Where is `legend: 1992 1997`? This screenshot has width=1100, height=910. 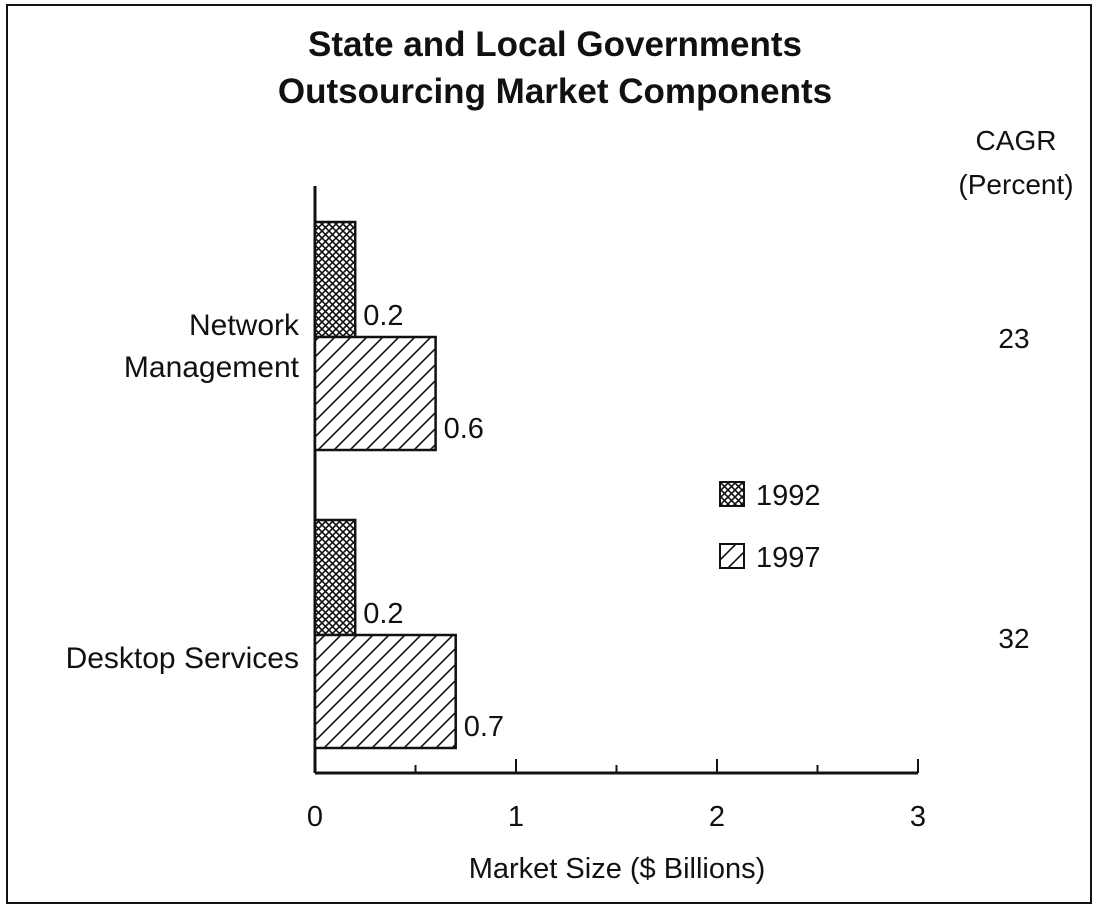 legend: 1992 1997 is located at coordinates (770, 527).